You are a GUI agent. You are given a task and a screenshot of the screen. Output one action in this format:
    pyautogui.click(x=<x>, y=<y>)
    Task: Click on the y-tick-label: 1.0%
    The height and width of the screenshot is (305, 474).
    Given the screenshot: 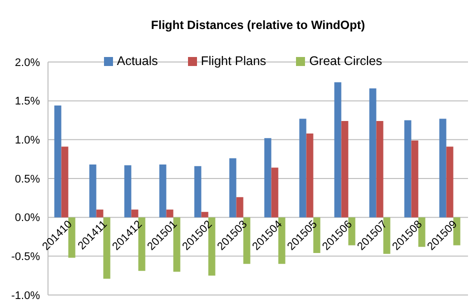 What is the action you would take?
    pyautogui.click(x=27, y=140)
    